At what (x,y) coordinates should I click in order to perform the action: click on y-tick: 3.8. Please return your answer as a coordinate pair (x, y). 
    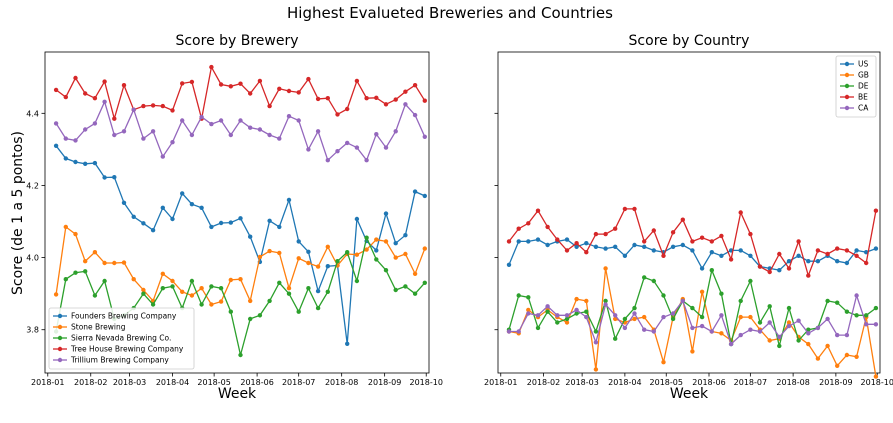
    Looking at the image, I should click on (35, 330).